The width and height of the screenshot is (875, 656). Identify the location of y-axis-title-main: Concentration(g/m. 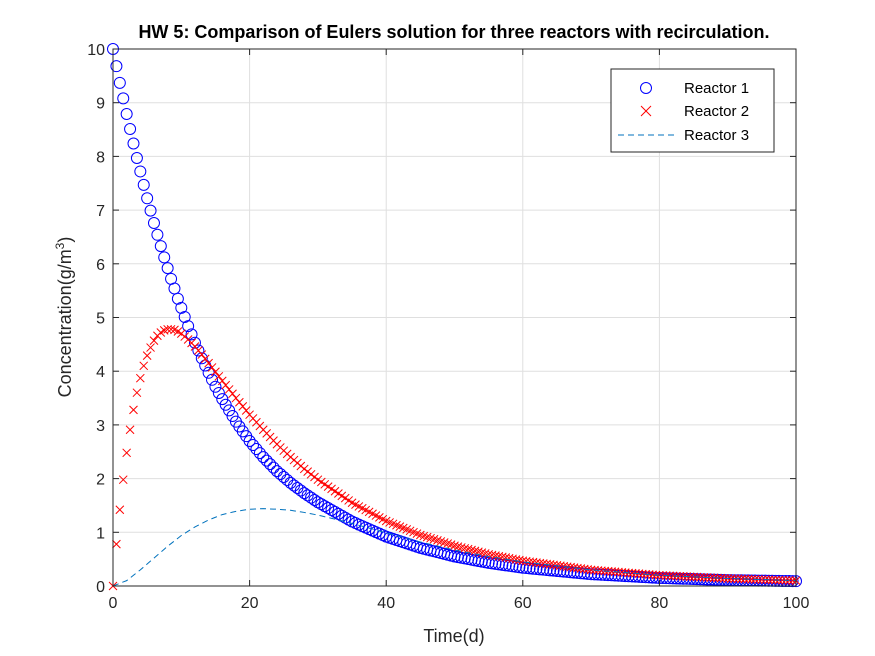
(65, 323).